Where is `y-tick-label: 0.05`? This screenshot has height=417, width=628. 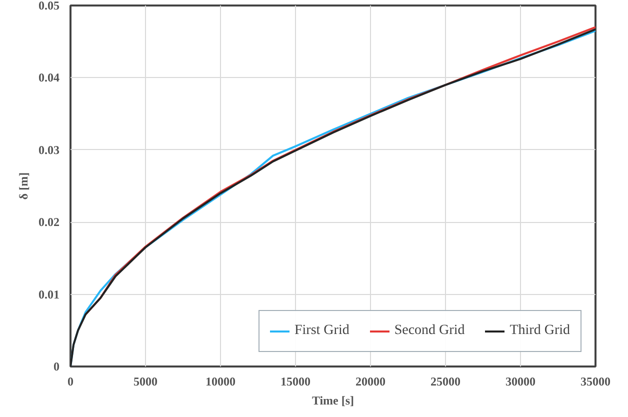 y-tick-label: 0.05 is located at coordinates (49, 6).